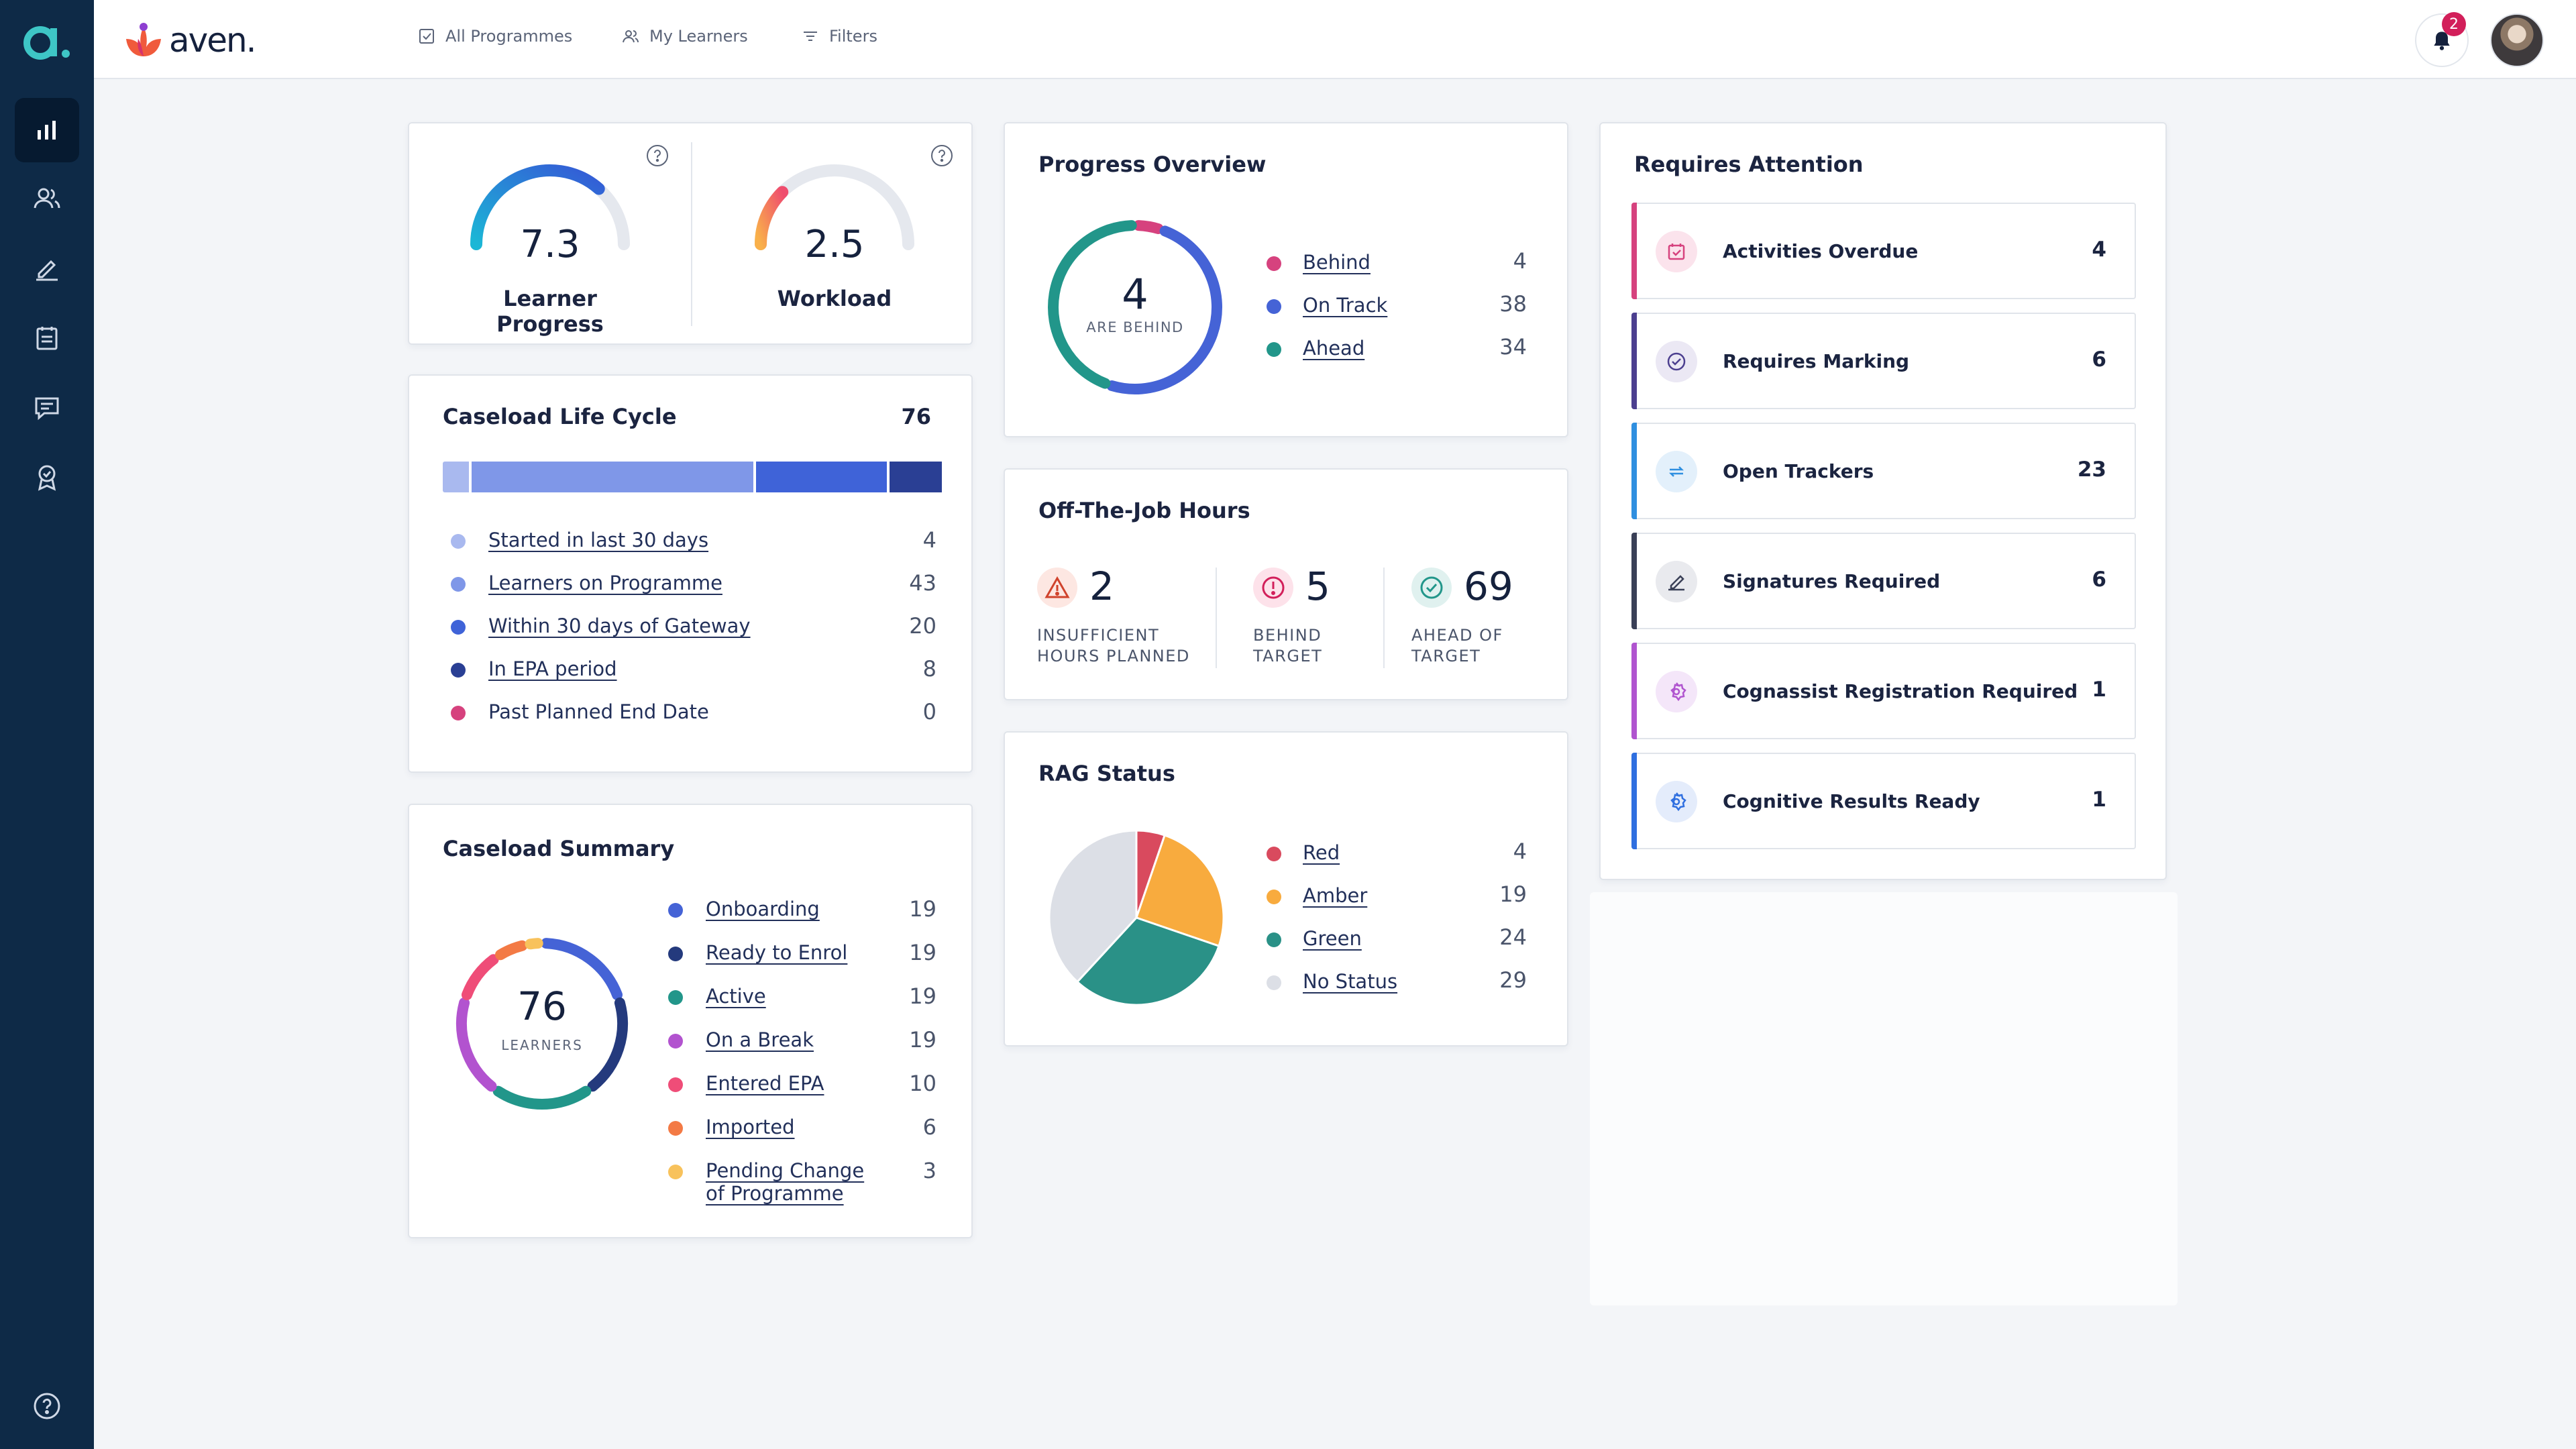 This screenshot has width=2576, height=1449. I want to click on summary-item-label: Ready to Enrol, so click(777, 952).